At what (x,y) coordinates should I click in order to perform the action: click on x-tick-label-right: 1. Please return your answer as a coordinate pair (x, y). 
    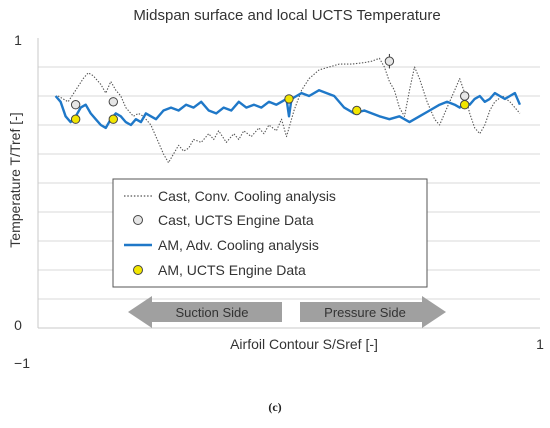
    Looking at the image, I should click on (540, 344).